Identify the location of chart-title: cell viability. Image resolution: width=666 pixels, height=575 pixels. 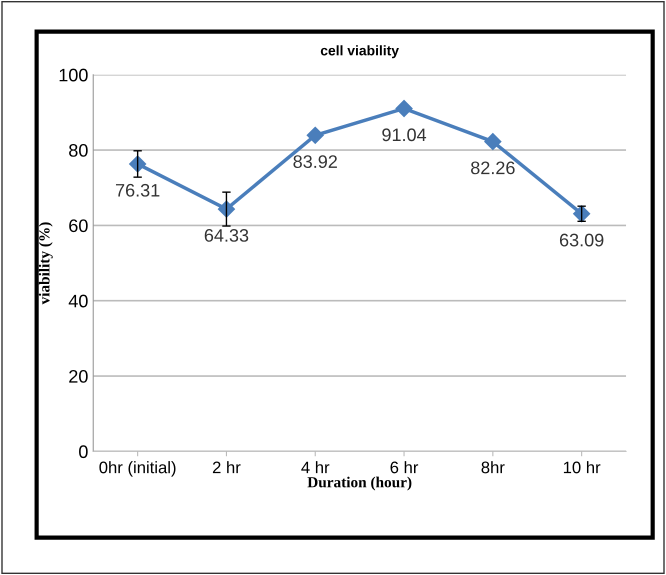
(359, 51).